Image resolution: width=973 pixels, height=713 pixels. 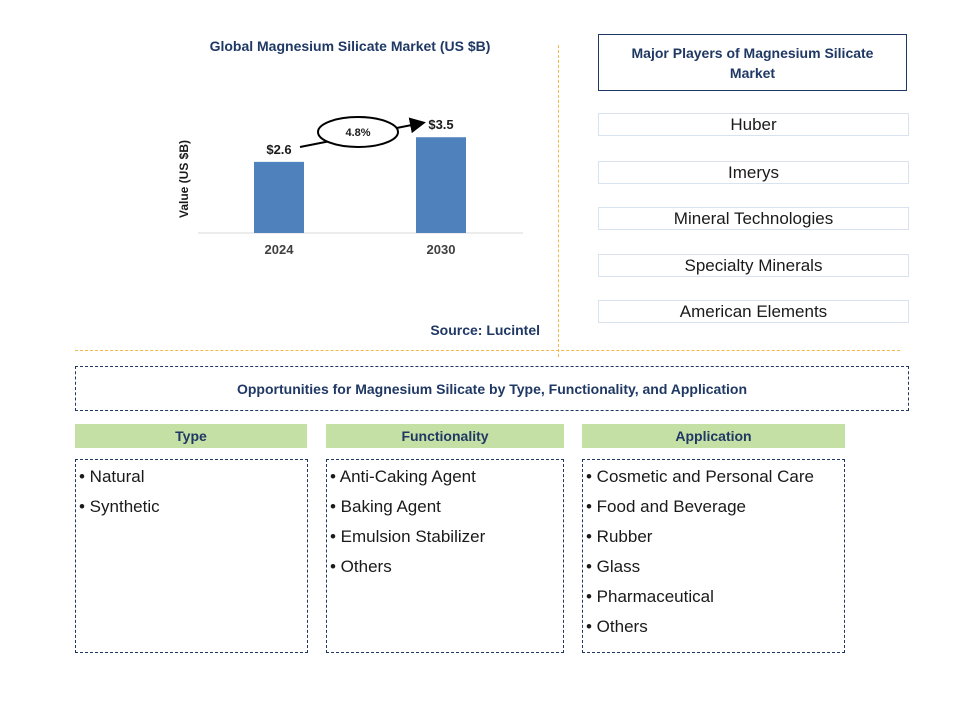 What do you see at coordinates (385, 506) in the screenshot?
I see `list-item: • Baking Agent` at bounding box center [385, 506].